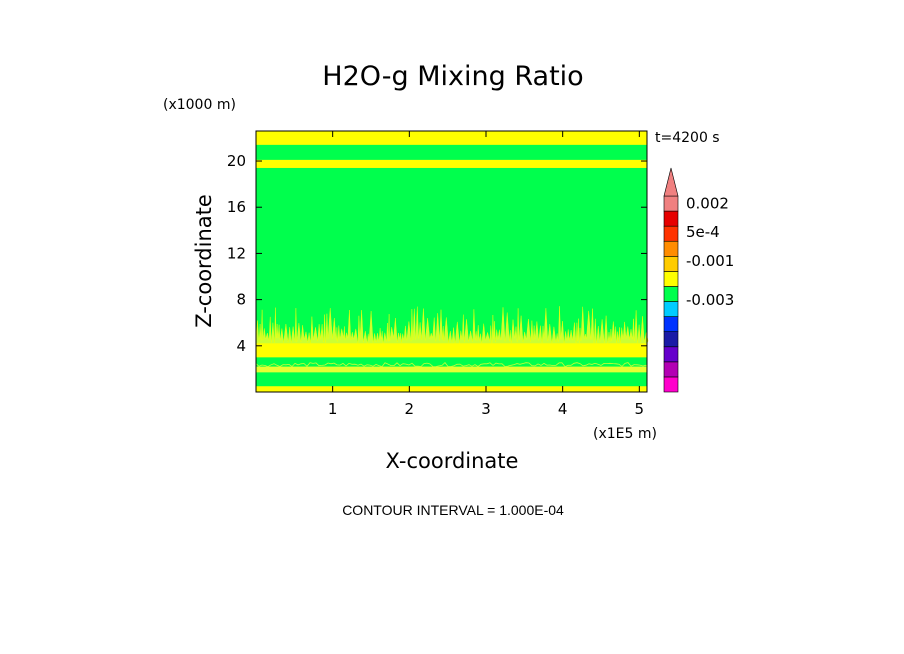 Image resolution: width=904 pixels, height=654 pixels. I want to click on y-tick-label-1: 8, so click(241, 300).